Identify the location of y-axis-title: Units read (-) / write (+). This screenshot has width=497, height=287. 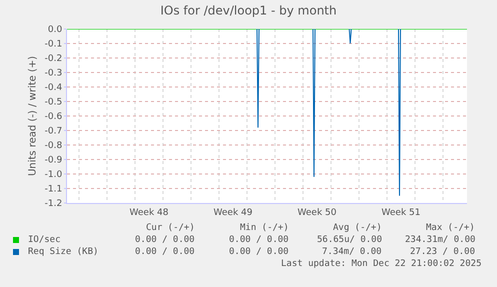
(33, 116).